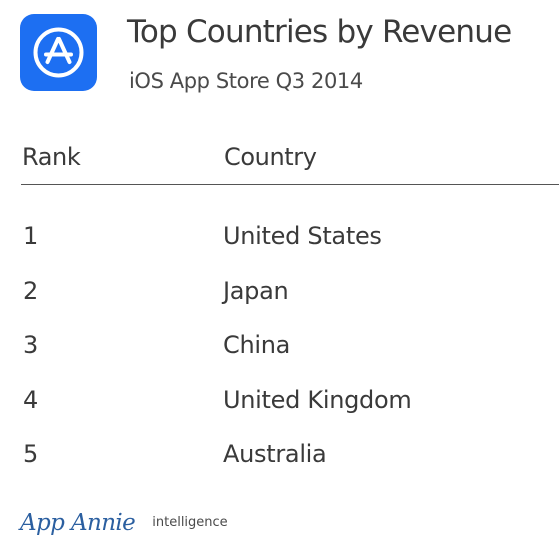  Describe the element at coordinates (190, 522) in the screenshot. I see `brand-tagline: intelligence` at that location.